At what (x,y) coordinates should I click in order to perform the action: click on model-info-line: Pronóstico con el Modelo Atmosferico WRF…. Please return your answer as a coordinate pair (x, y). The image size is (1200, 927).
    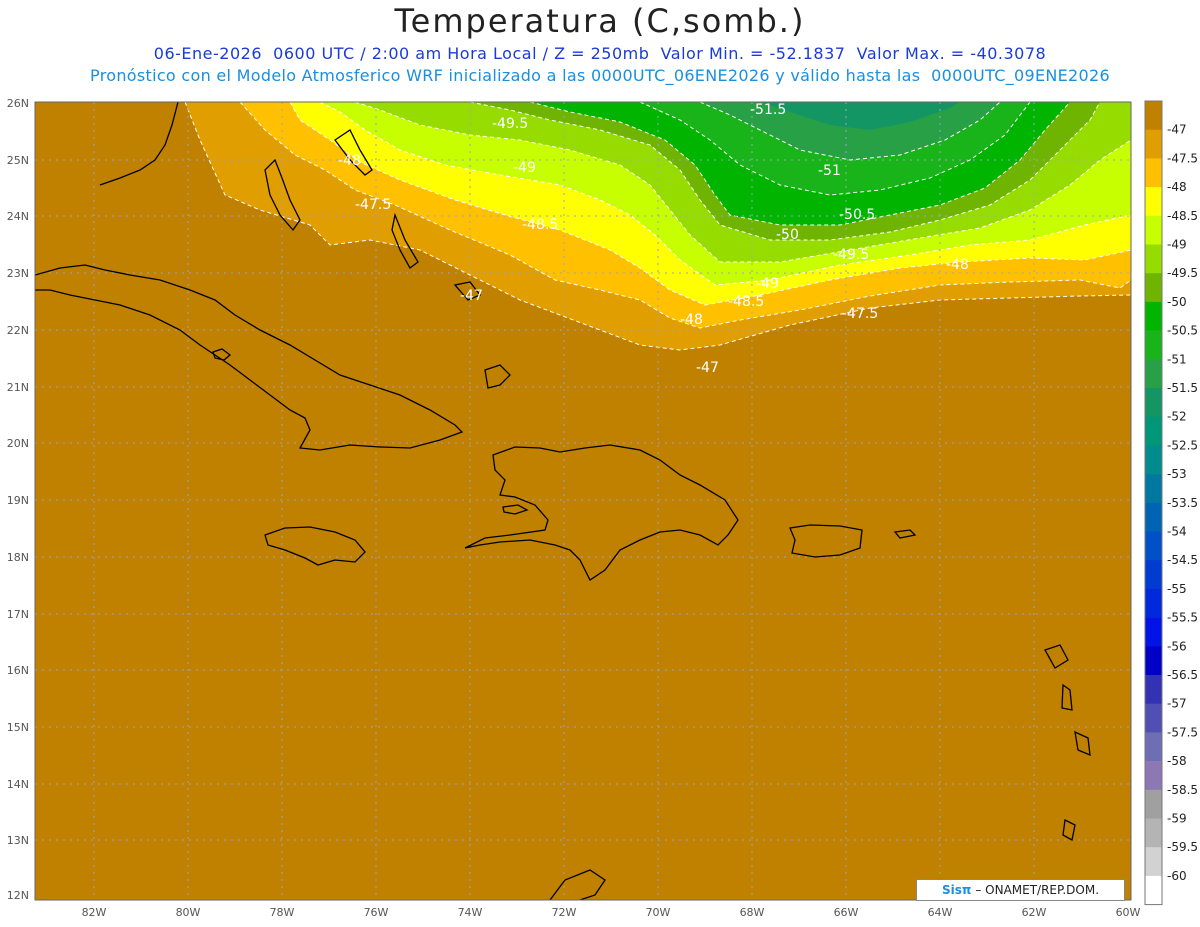
    Looking at the image, I should click on (600, 75).